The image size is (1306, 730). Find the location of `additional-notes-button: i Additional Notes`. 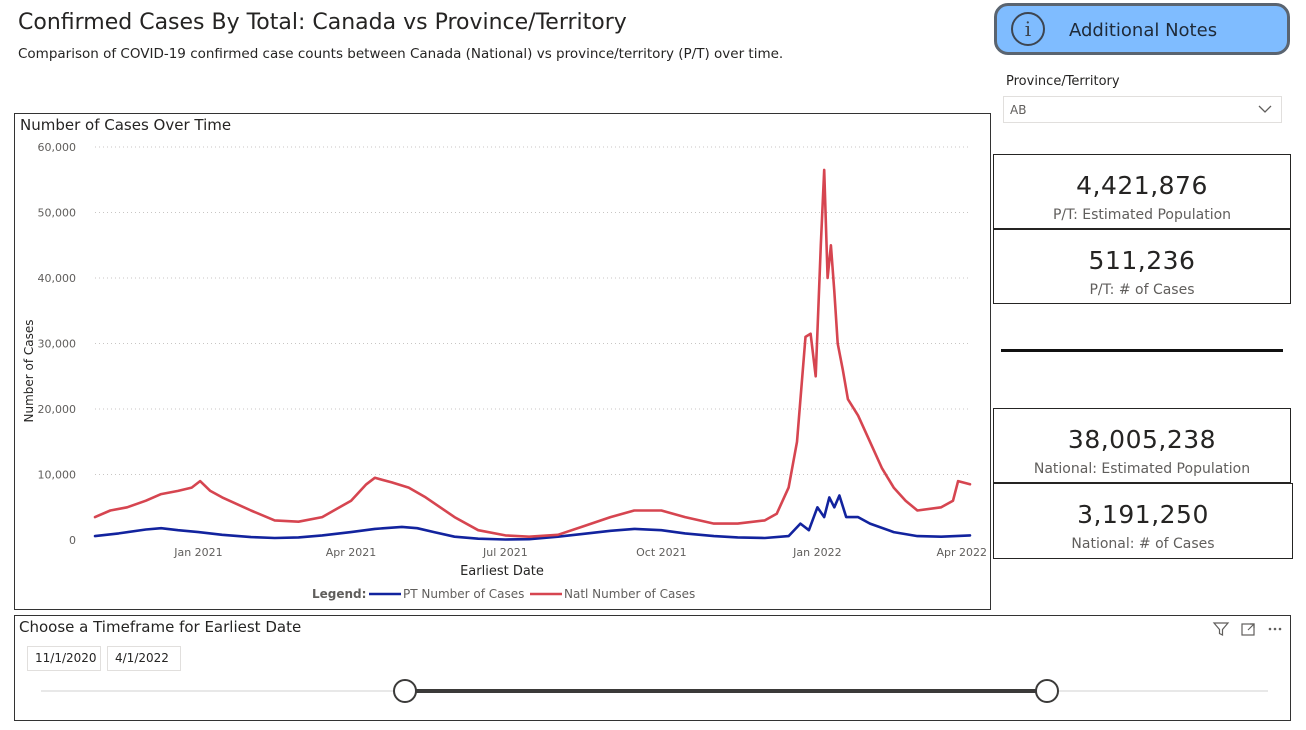

additional-notes-button: i Additional Notes is located at coordinates (1142, 29).